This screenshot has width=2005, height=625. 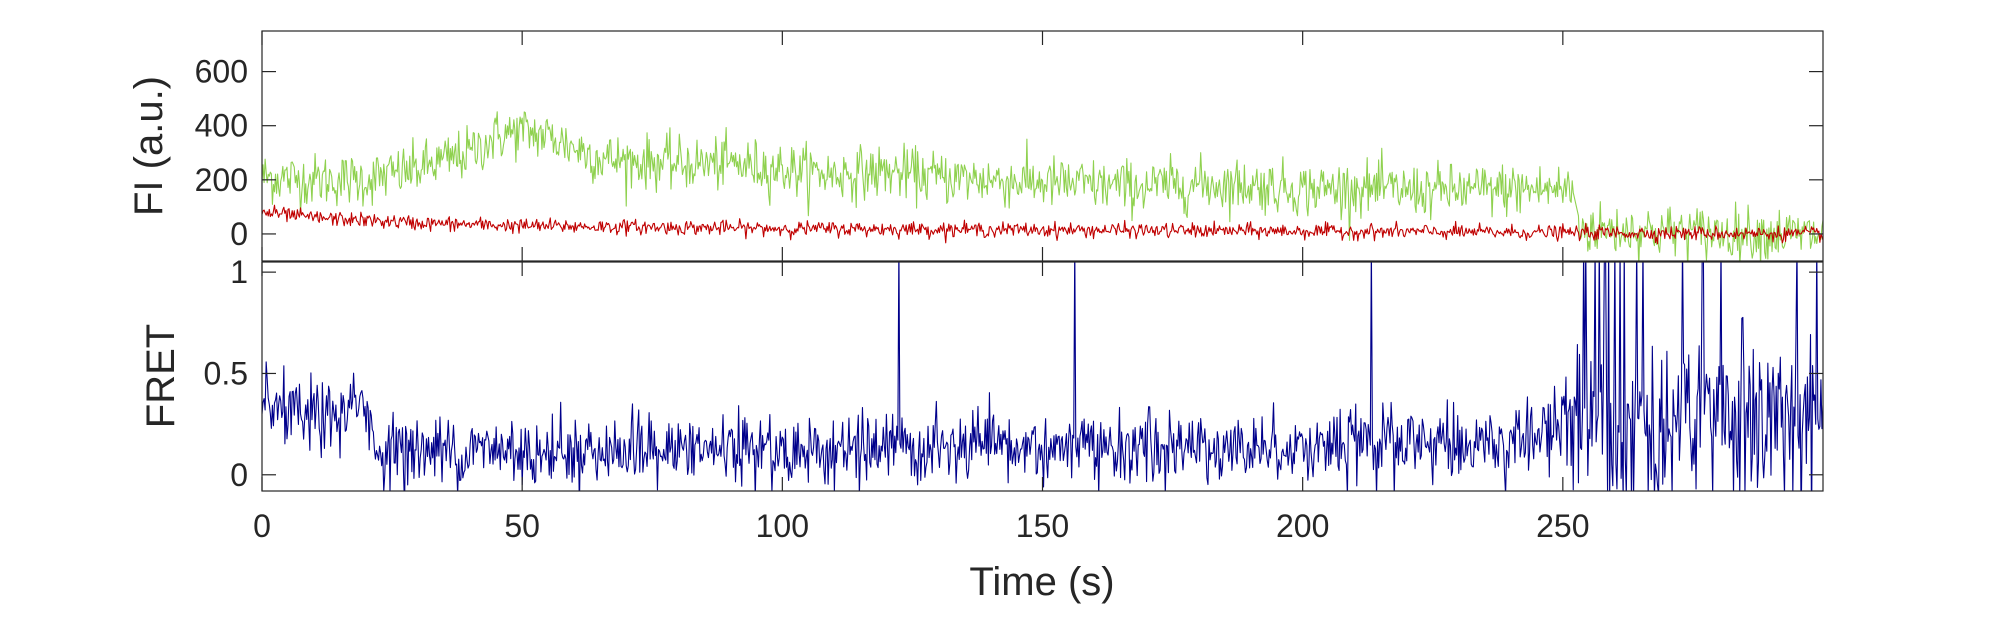 I want to click on x-axis-title: Time (s), so click(x=1041, y=582).